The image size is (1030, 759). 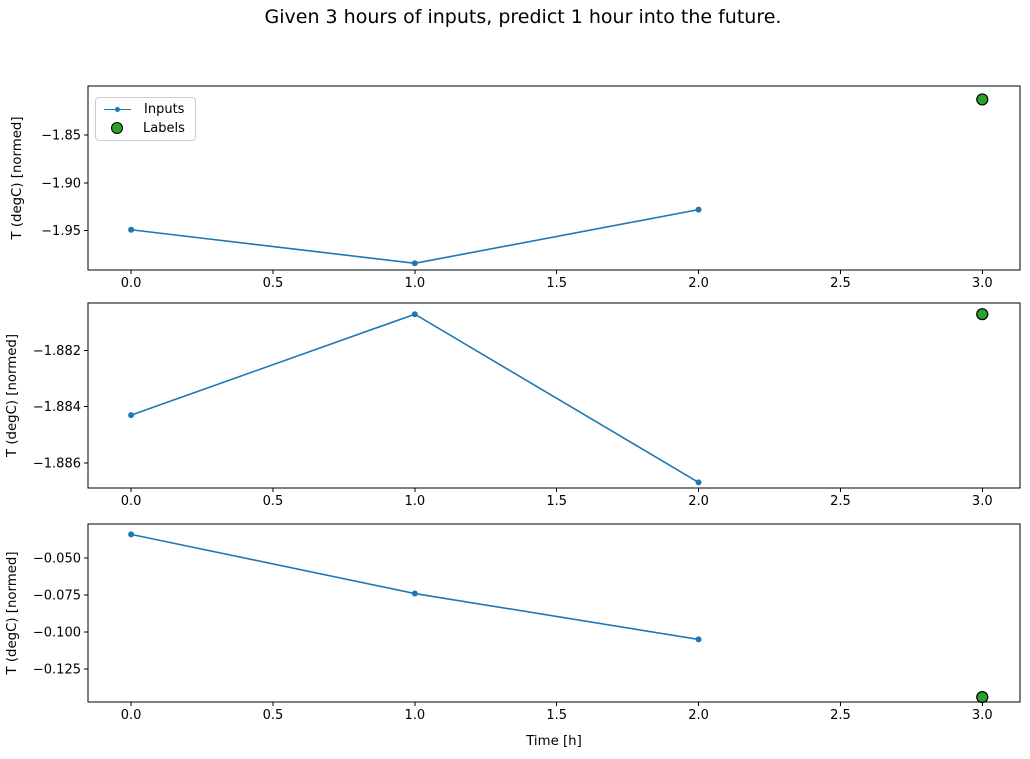 I want to click on y-tick-label: −1.884, so click(x=57, y=407).